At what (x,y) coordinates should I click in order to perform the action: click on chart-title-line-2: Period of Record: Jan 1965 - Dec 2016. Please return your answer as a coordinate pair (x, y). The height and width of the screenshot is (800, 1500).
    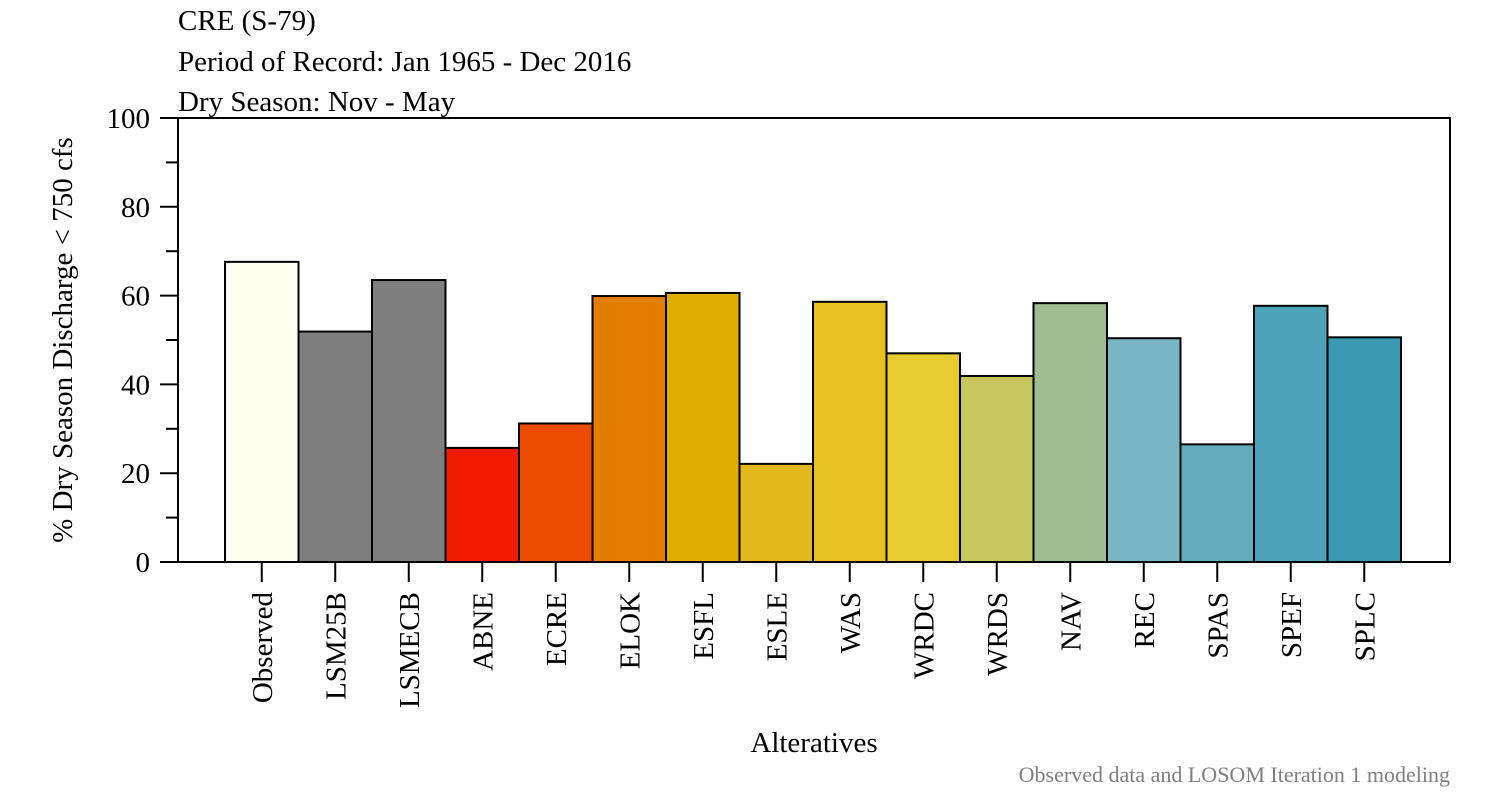
    Looking at the image, I should click on (404, 62).